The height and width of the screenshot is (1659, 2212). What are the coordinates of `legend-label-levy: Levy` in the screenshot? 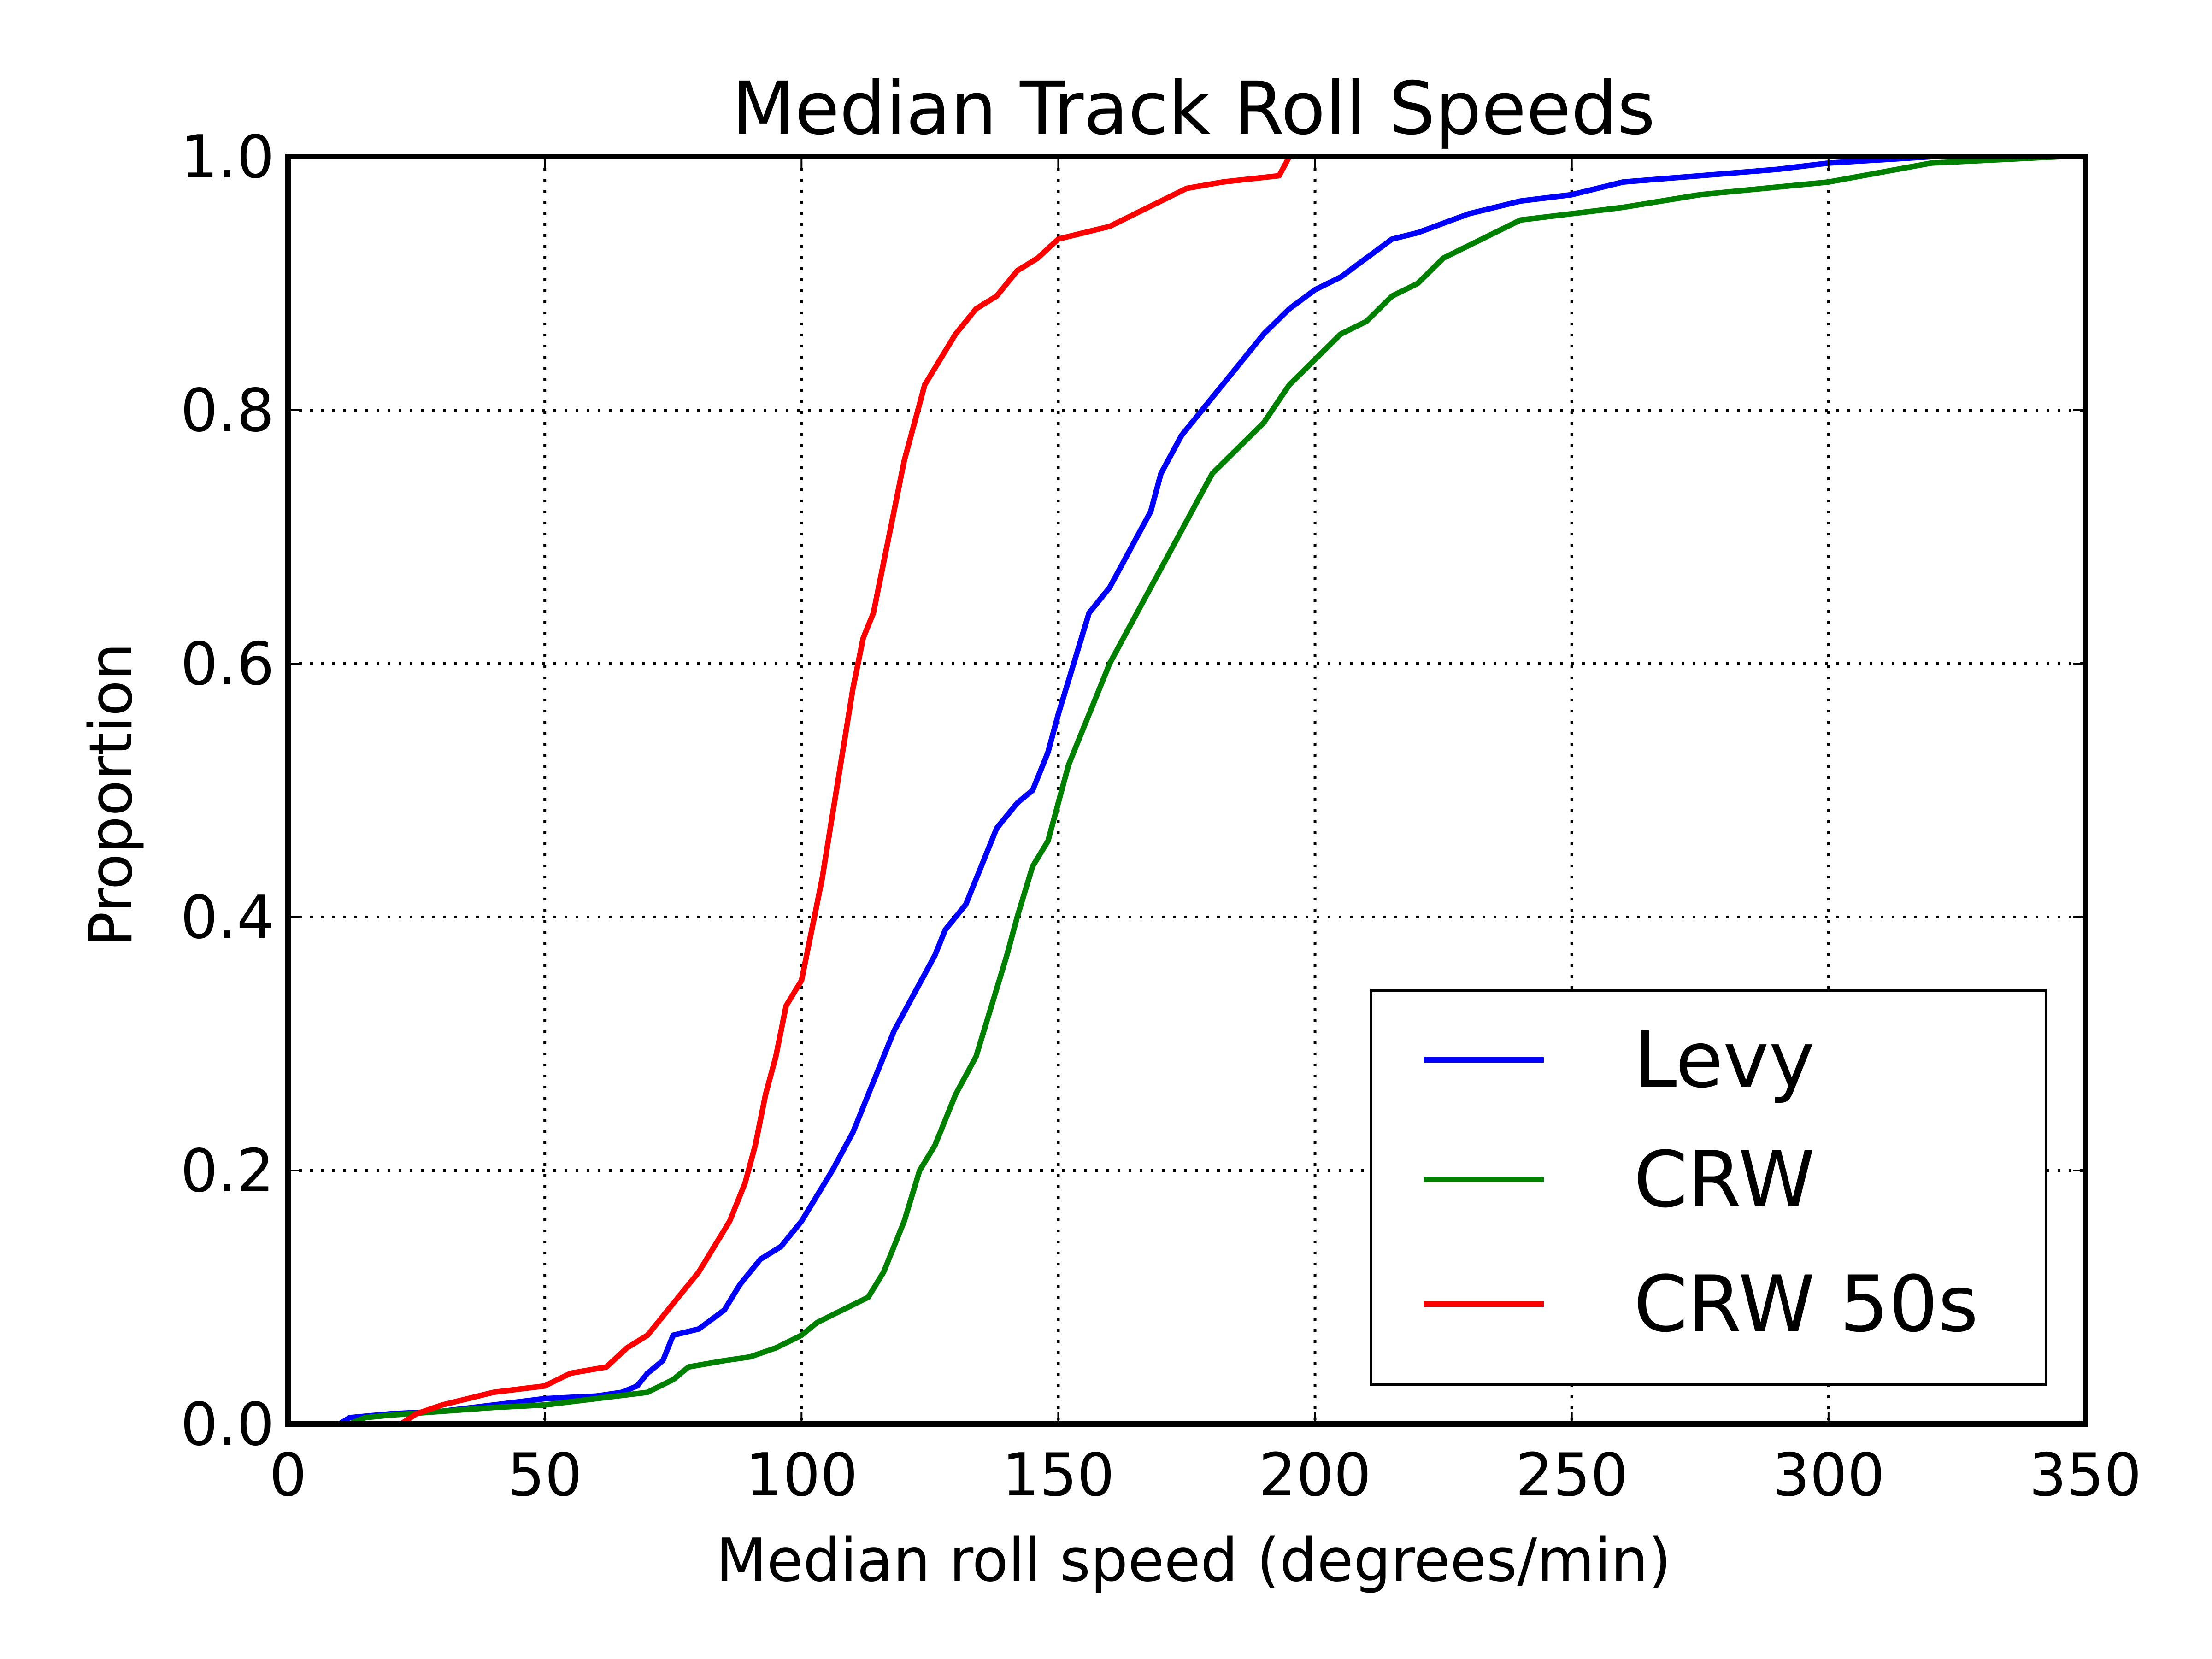 It's located at (1724, 1060).